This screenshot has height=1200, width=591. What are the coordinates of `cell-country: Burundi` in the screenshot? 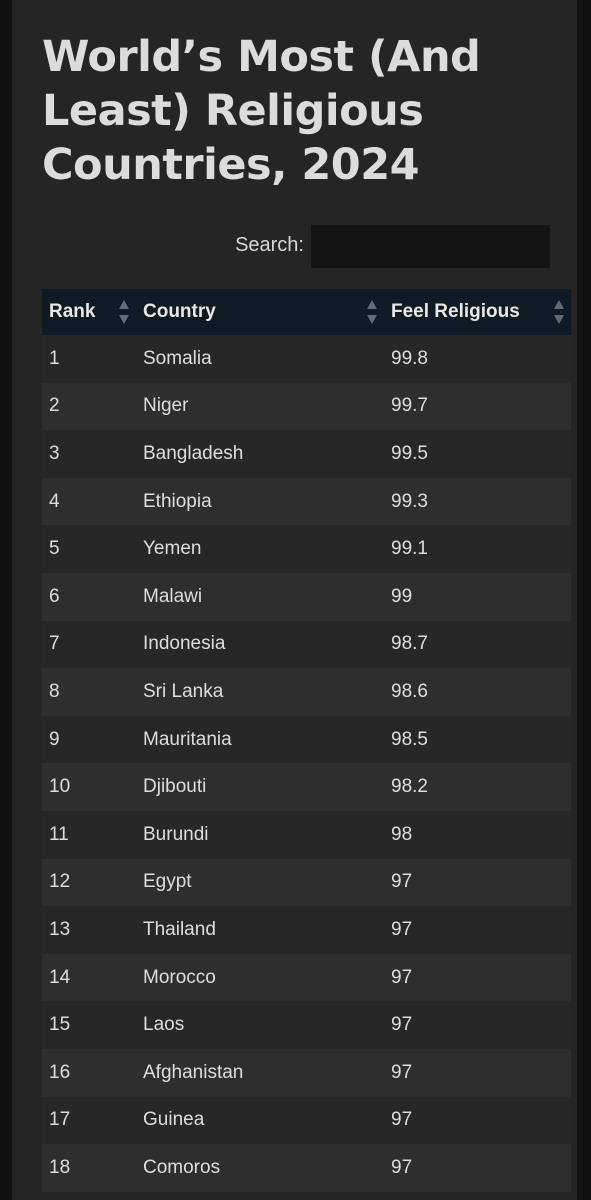 It's located at (176, 834).